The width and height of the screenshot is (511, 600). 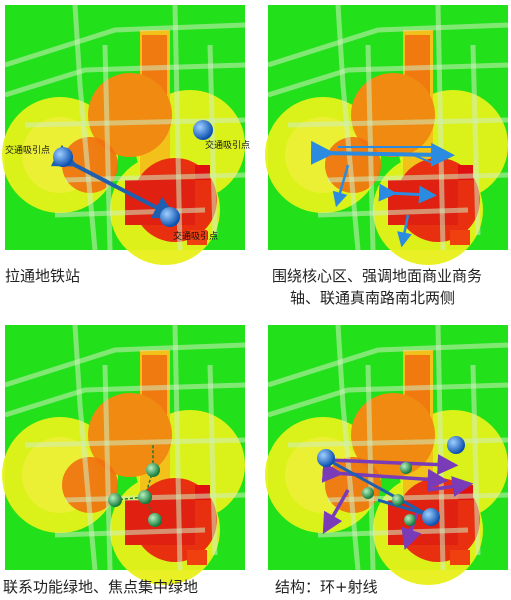 What do you see at coordinates (372, 298) in the screenshot?
I see `caption: 轴、联通真南路南北两侧` at bounding box center [372, 298].